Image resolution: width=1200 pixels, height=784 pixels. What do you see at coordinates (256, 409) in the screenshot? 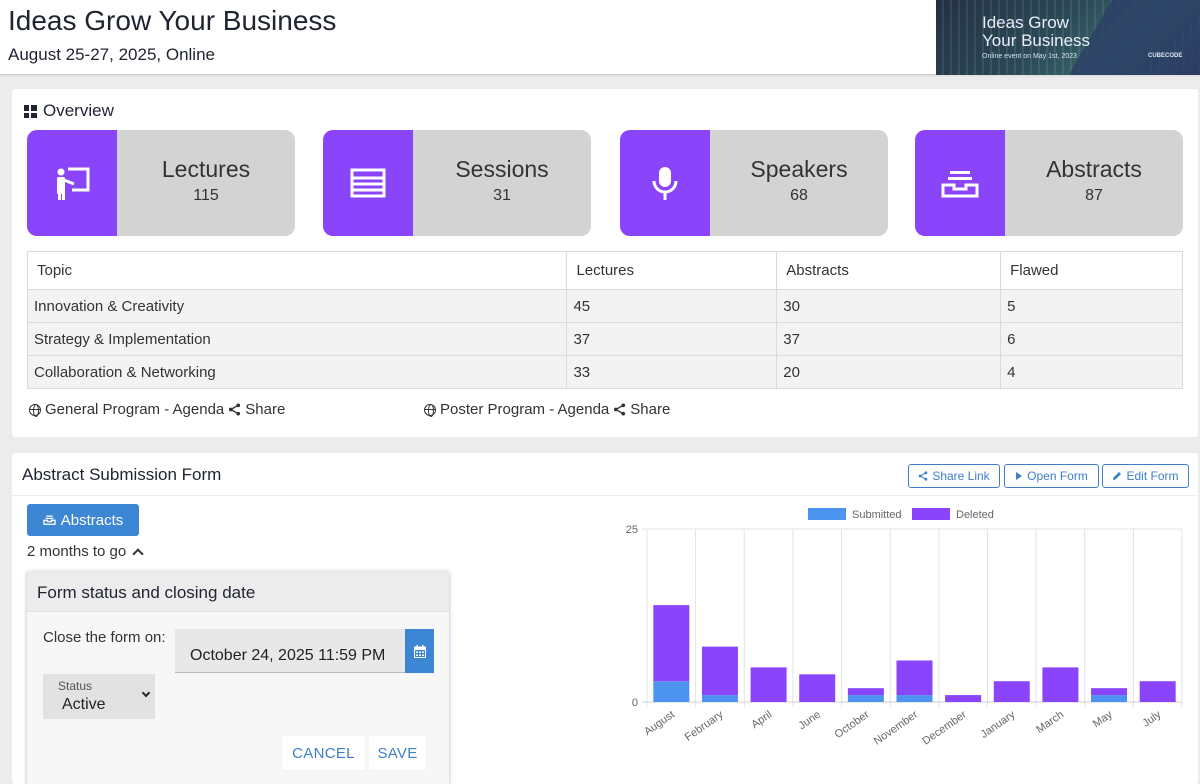
I see `share-general-program: Share` at bounding box center [256, 409].